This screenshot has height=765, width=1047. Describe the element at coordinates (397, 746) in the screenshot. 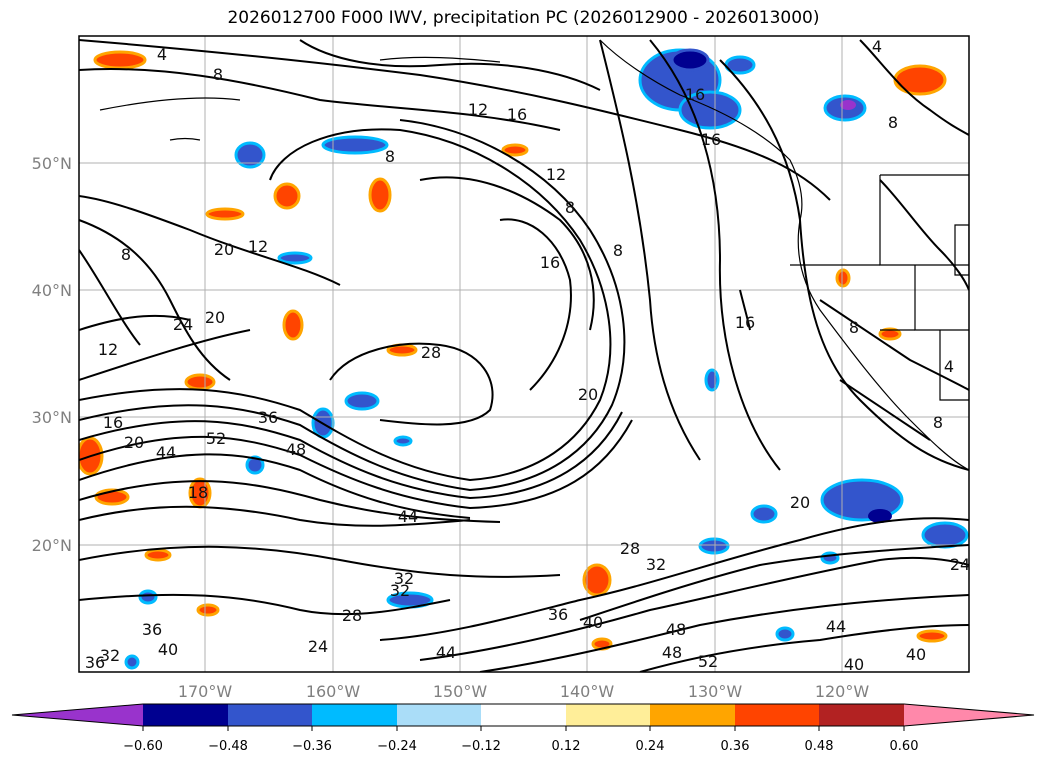

I see `colorbar-tick-label: −0.24` at that location.